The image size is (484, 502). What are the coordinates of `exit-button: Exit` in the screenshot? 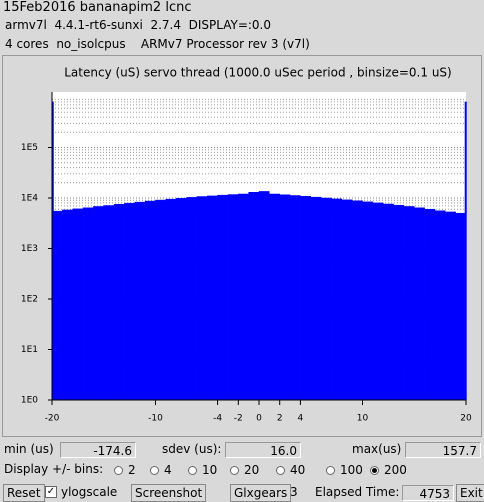 It's located at (470, 493).